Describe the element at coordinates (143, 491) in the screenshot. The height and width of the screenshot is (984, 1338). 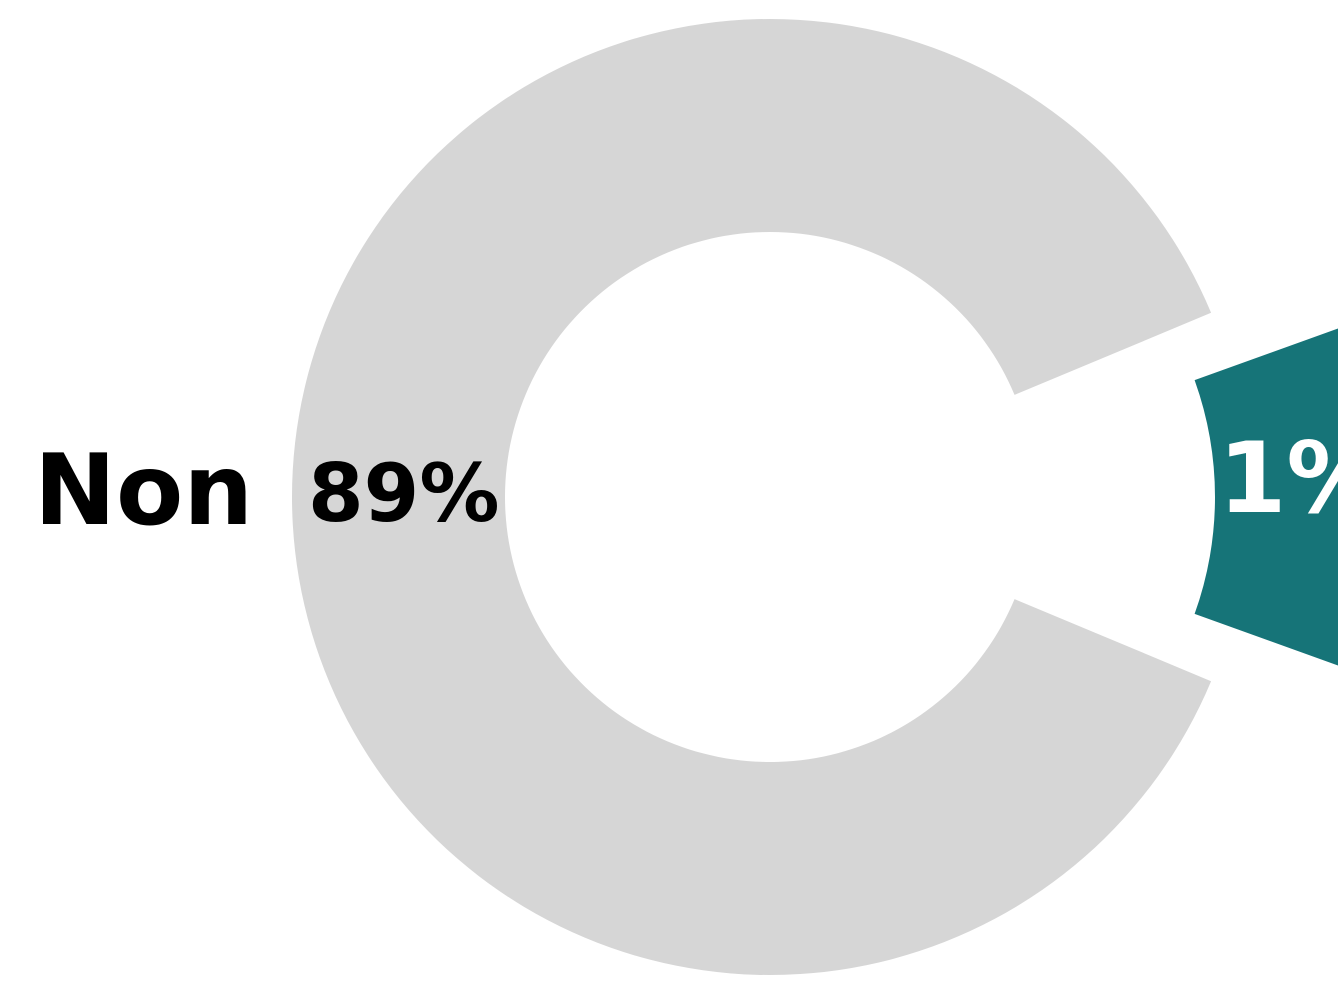
I see `slice-label-non: Non` at that location.